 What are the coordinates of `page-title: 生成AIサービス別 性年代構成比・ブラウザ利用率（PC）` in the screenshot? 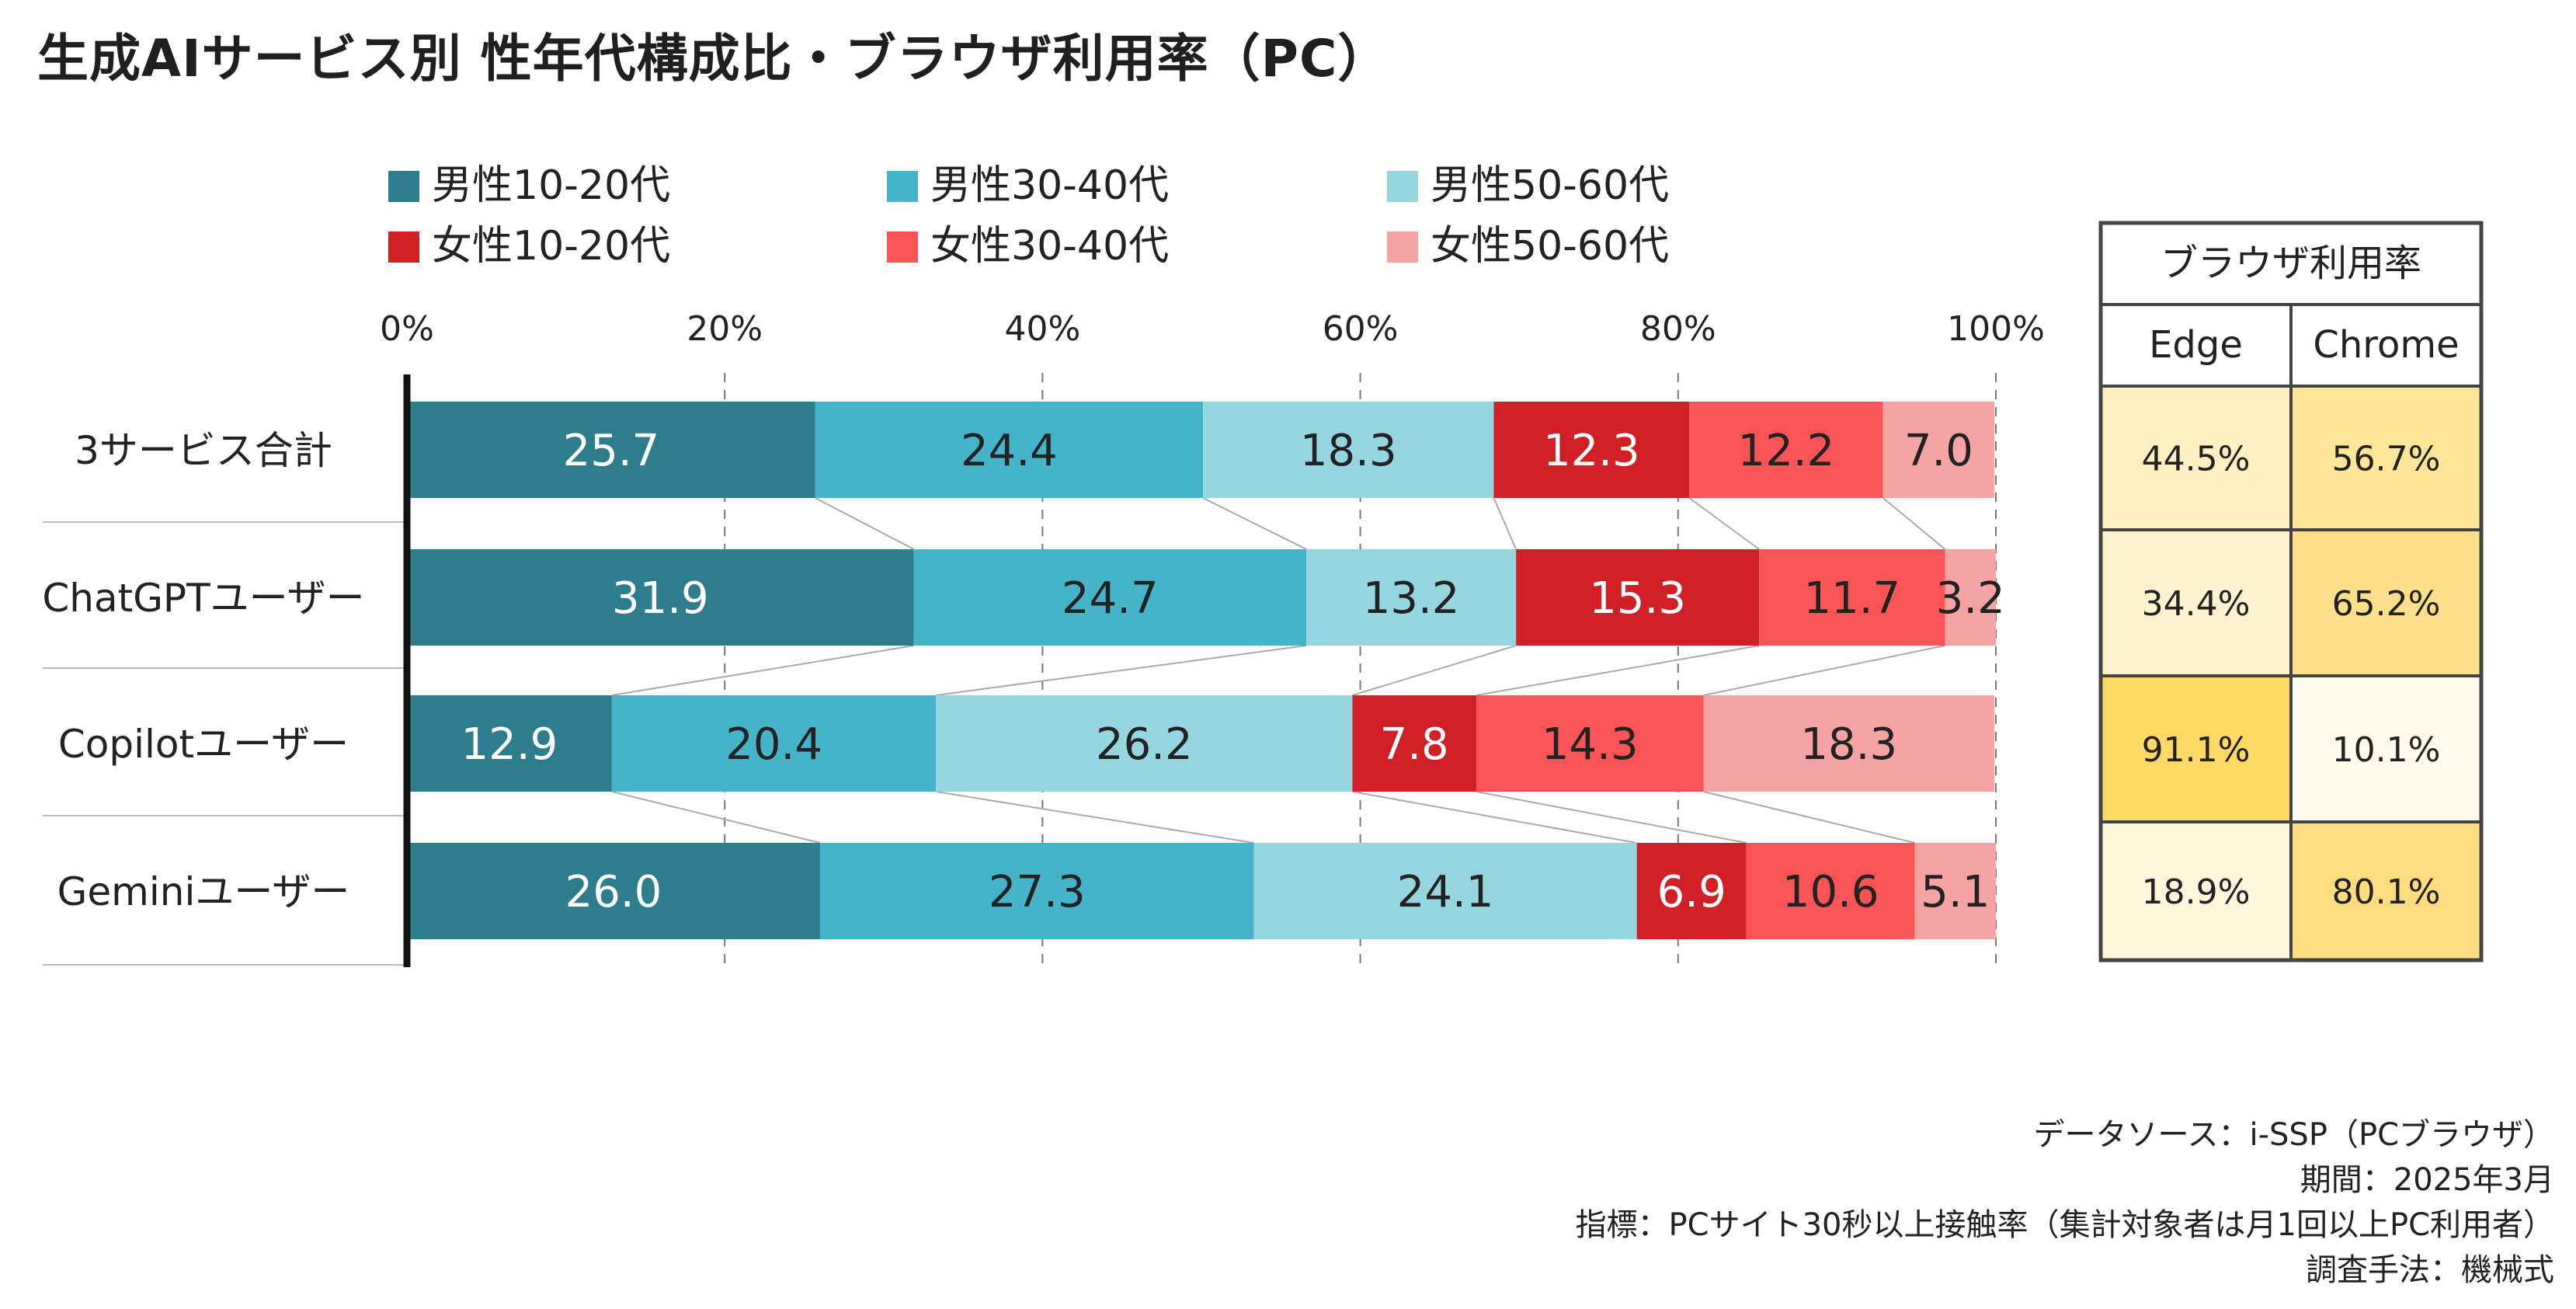 It's located at (713, 59).